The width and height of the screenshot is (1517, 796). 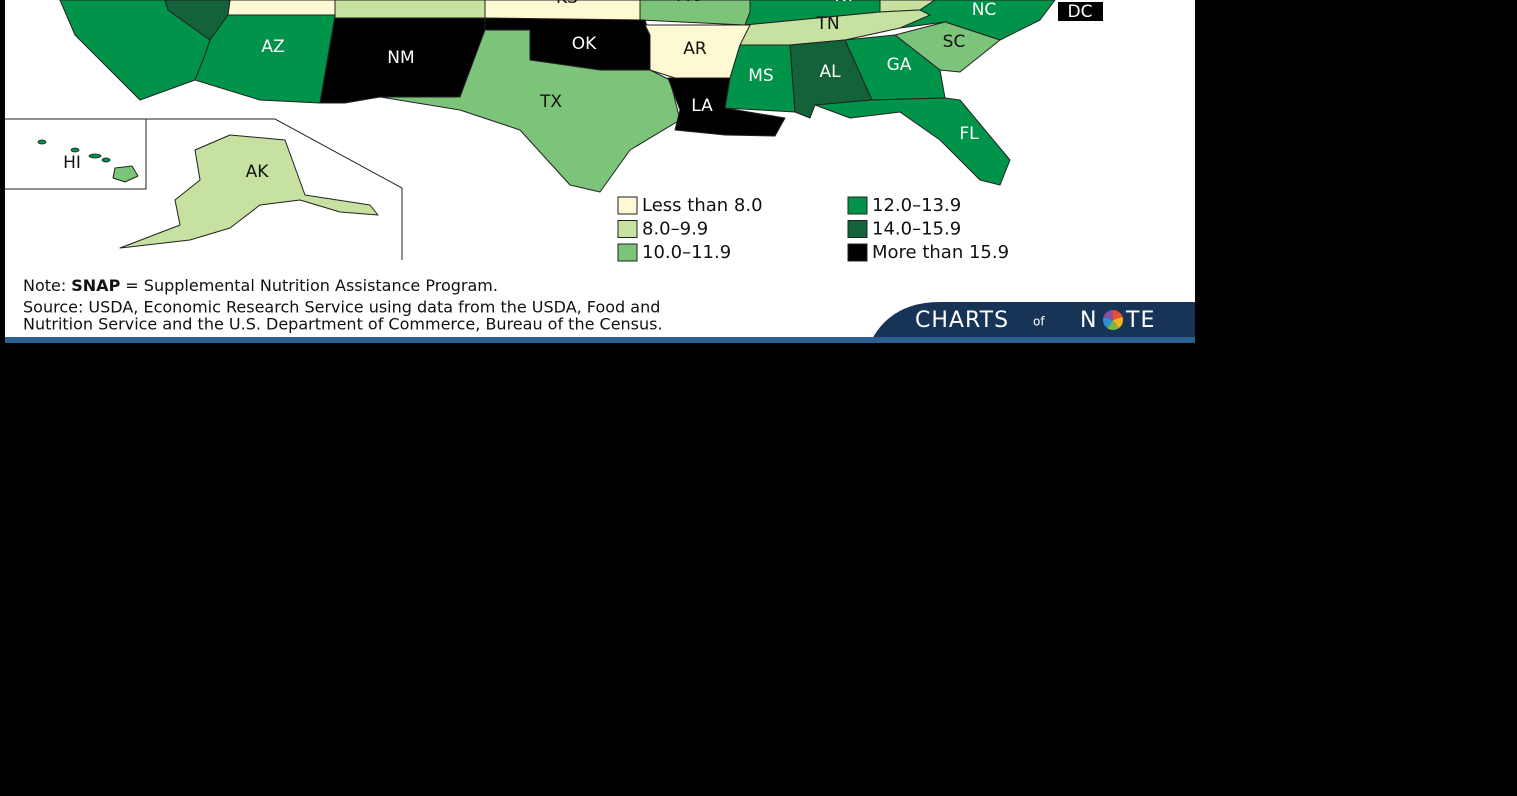 I want to click on state-label: FL, so click(x=969, y=134).